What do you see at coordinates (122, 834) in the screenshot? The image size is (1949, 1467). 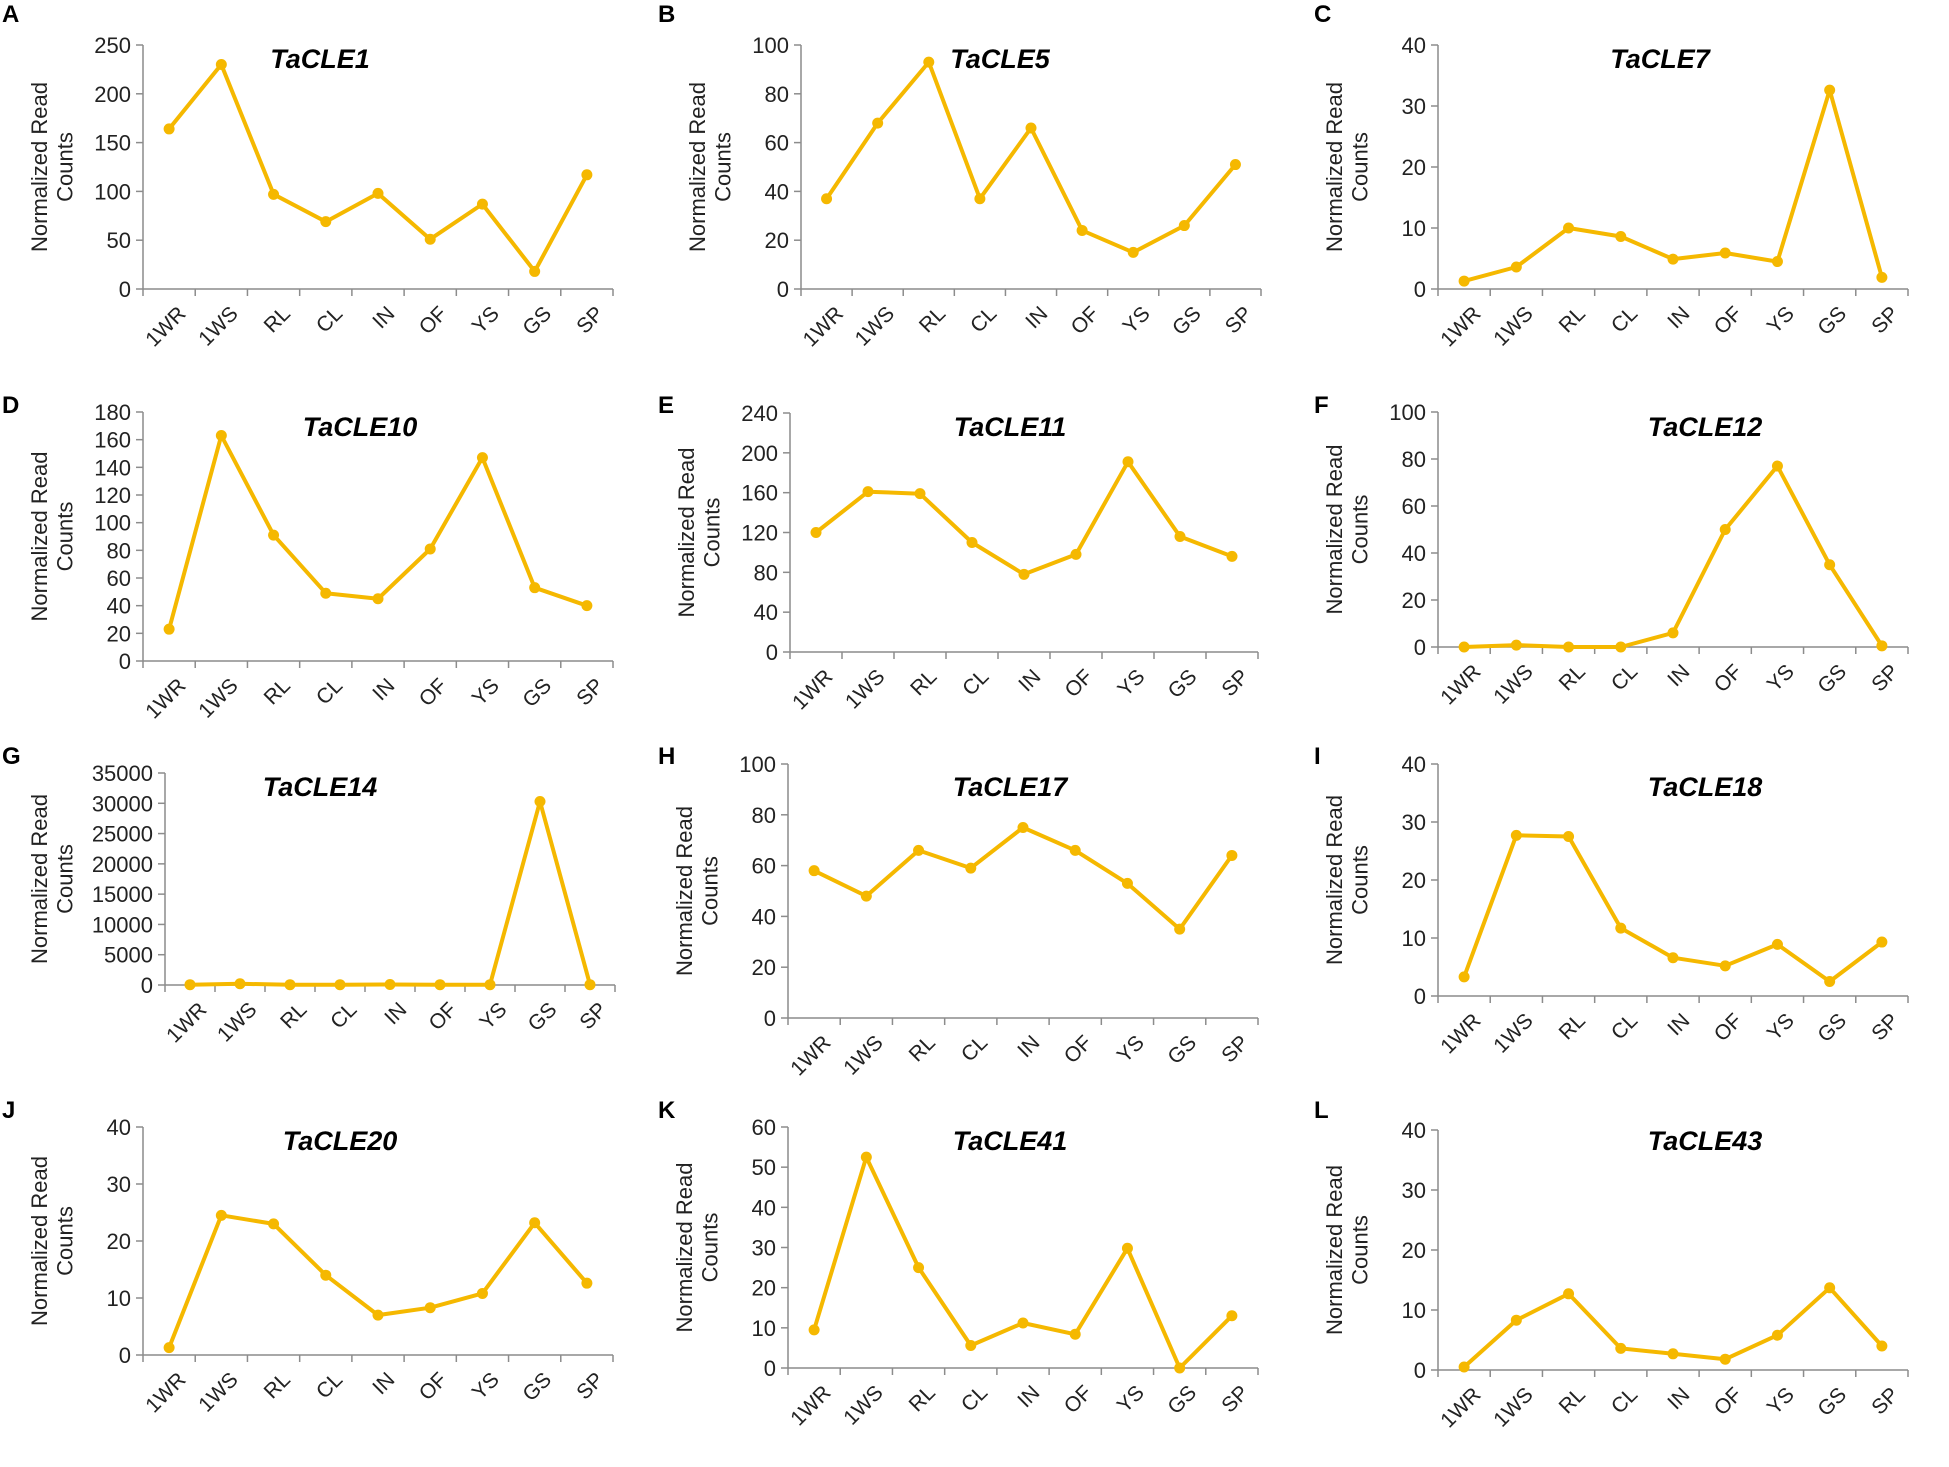 I see `y-tick-label: 25000` at bounding box center [122, 834].